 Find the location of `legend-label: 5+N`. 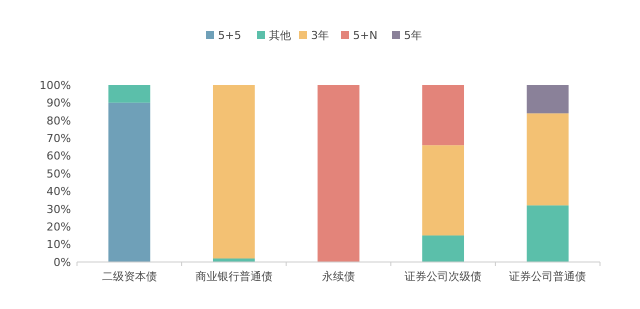

legend-label: 5+N is located at coordinates (365, 35).